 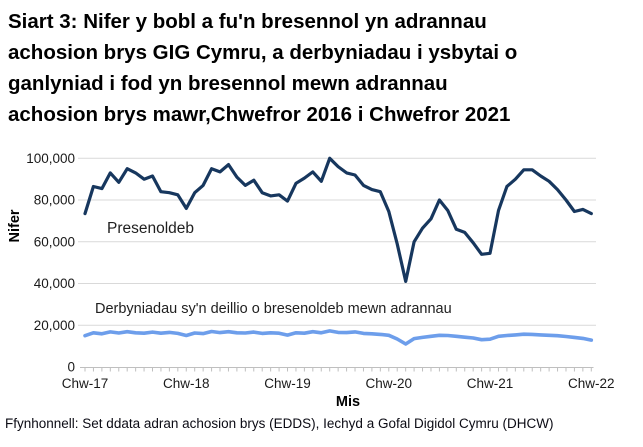 I want to click on y-tick-label: 40,000, so click(x=54, y=283).